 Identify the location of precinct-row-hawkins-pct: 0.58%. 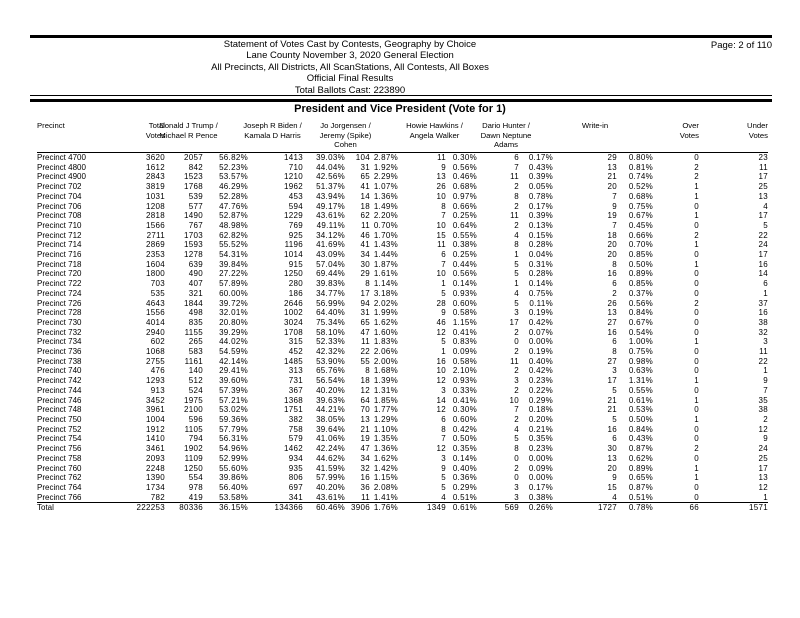
(464, 361).